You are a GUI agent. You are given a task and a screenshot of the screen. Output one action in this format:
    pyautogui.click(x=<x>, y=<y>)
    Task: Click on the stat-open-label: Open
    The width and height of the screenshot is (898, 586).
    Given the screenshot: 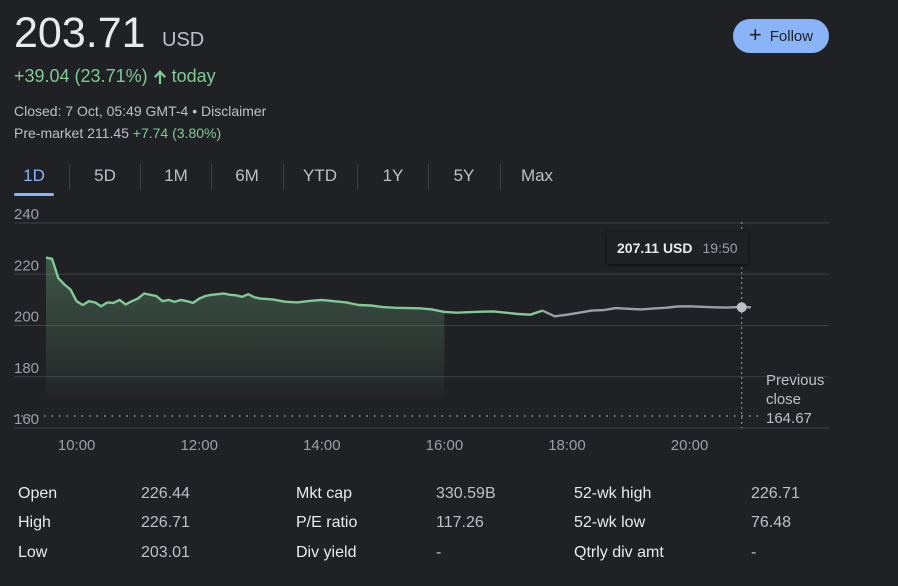 What is the action you would take?
    pyautogui.click(x=38, y=493)
    